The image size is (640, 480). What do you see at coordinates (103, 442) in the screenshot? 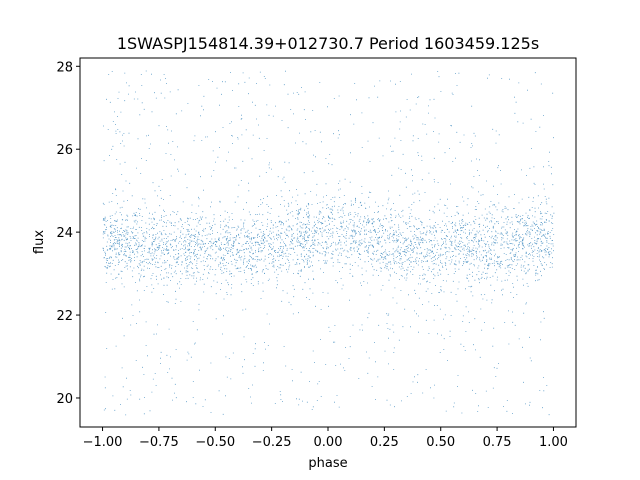
I see `x-tick-label: −1.00` at bounding box center [103, 442].